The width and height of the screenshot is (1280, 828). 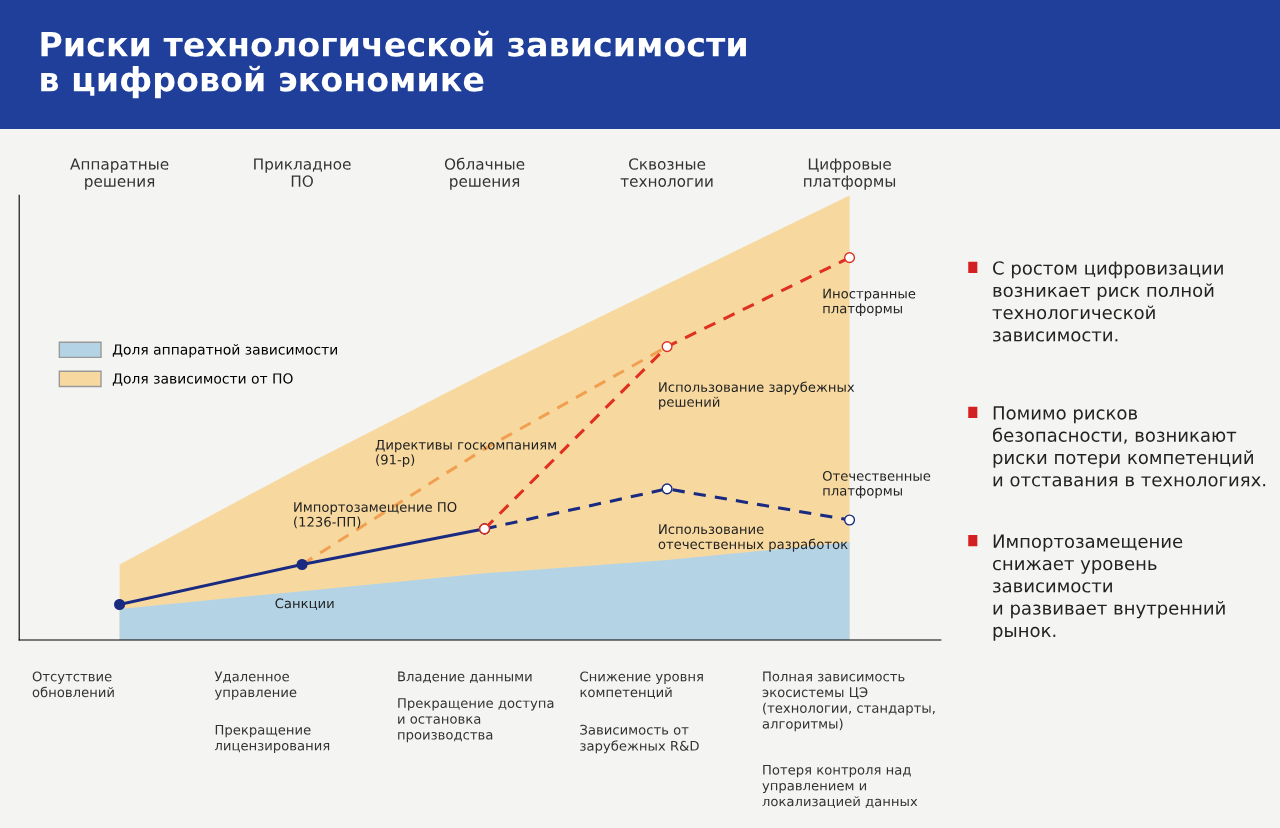 I want to click on annotation: Импортозамещение ПО (1236-ПП), so click(x=375, y=515).